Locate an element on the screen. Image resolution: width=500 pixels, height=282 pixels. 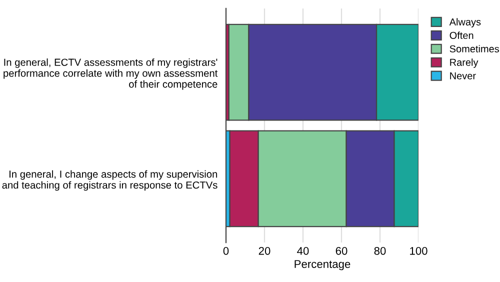
legend-label: Sometimes is located at coordinates (475, 48).